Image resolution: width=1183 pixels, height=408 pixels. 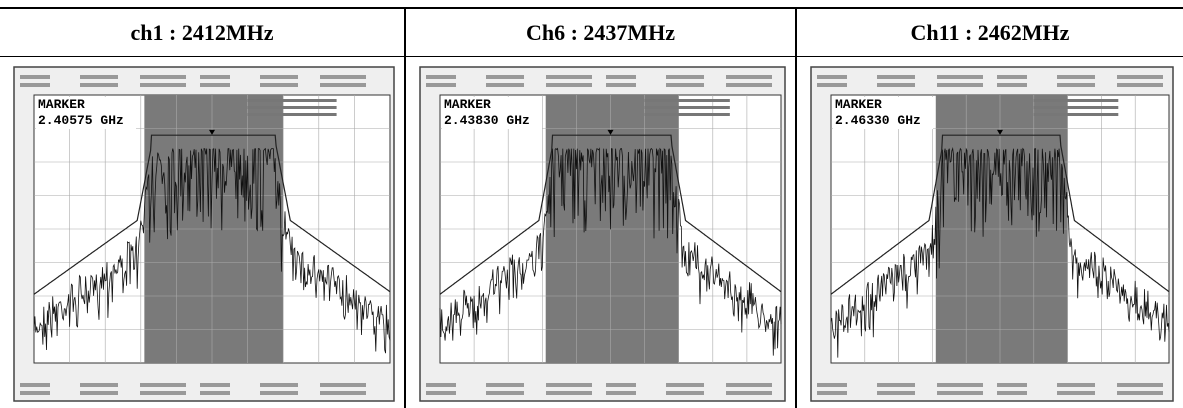 I want to click on column-header: Ch11 : 2462MHz, so click(x=990, y=33).